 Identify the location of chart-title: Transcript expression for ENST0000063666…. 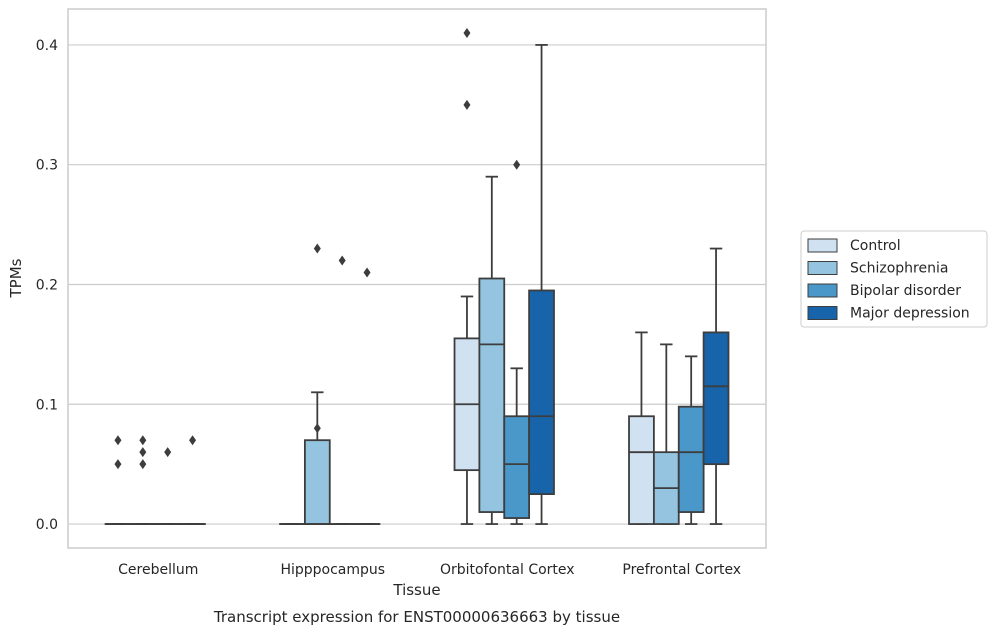
(416, 617).